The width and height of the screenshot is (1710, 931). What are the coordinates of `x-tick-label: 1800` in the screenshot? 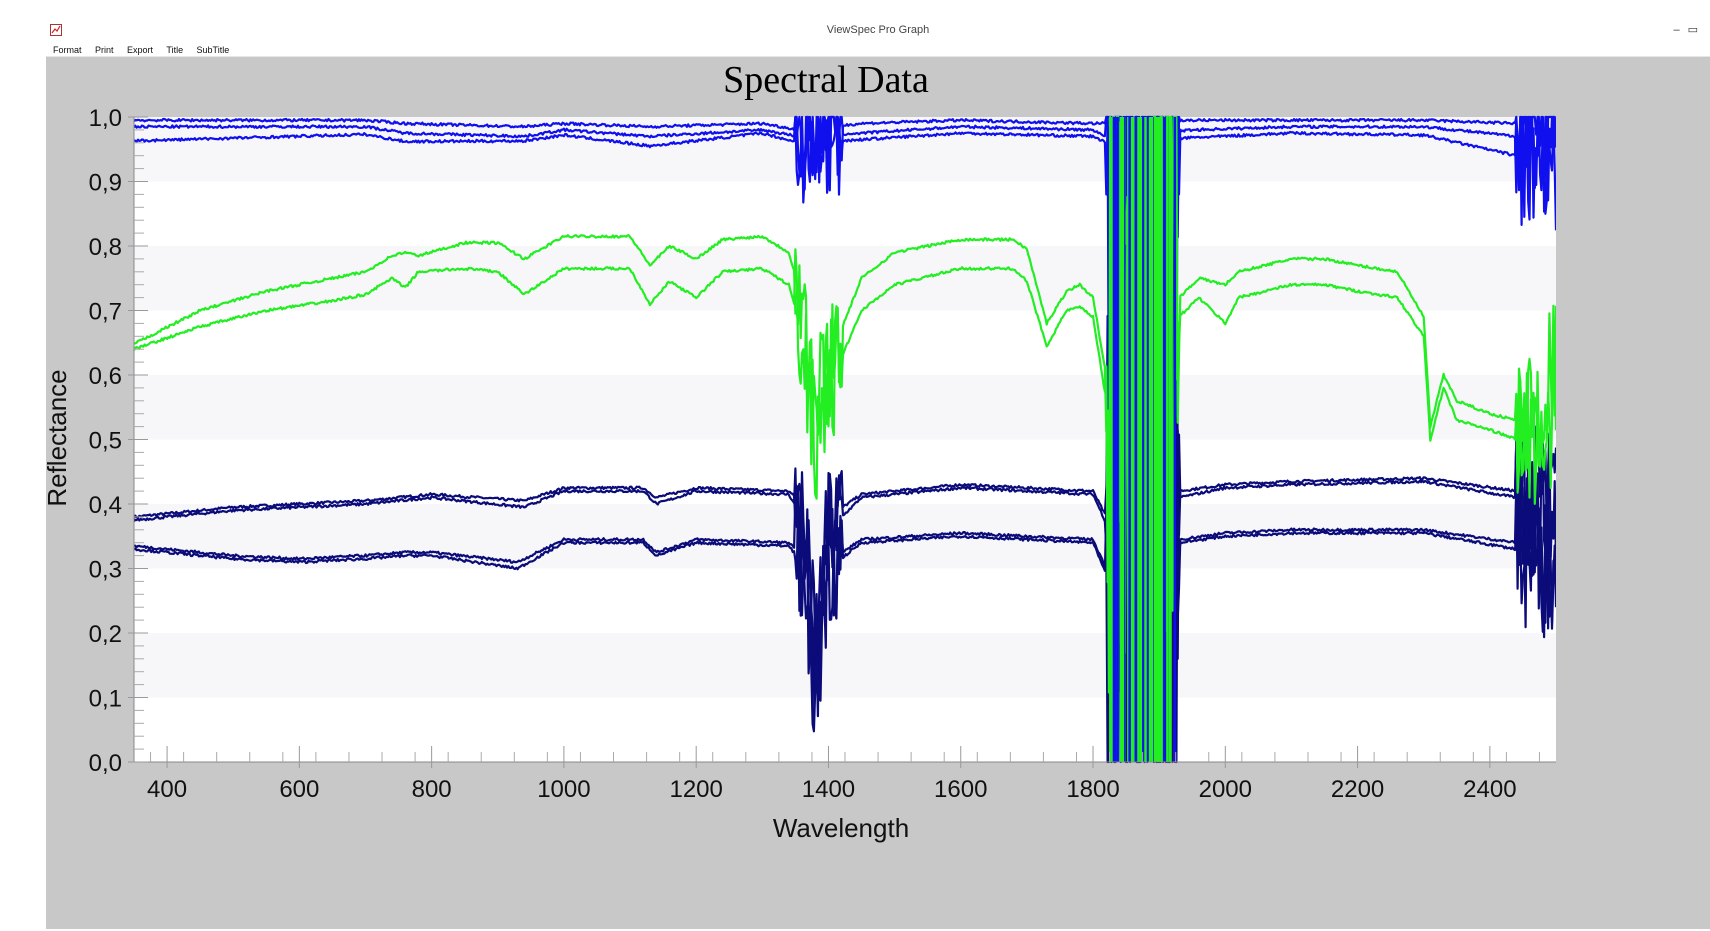 It's located at (1092, 789).